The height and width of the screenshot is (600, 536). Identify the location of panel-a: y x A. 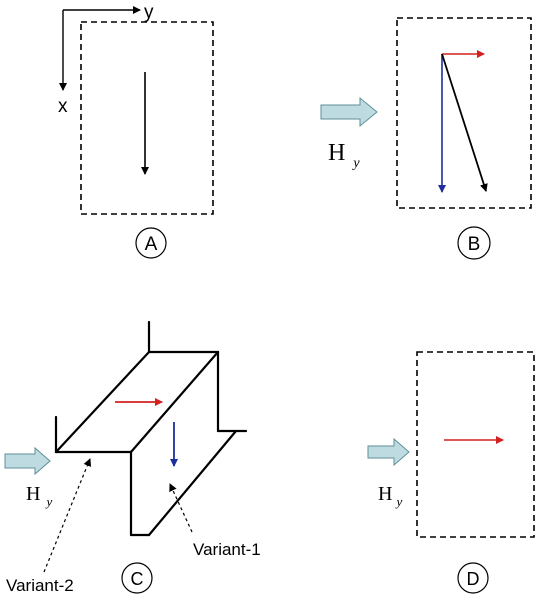
(136, 130).